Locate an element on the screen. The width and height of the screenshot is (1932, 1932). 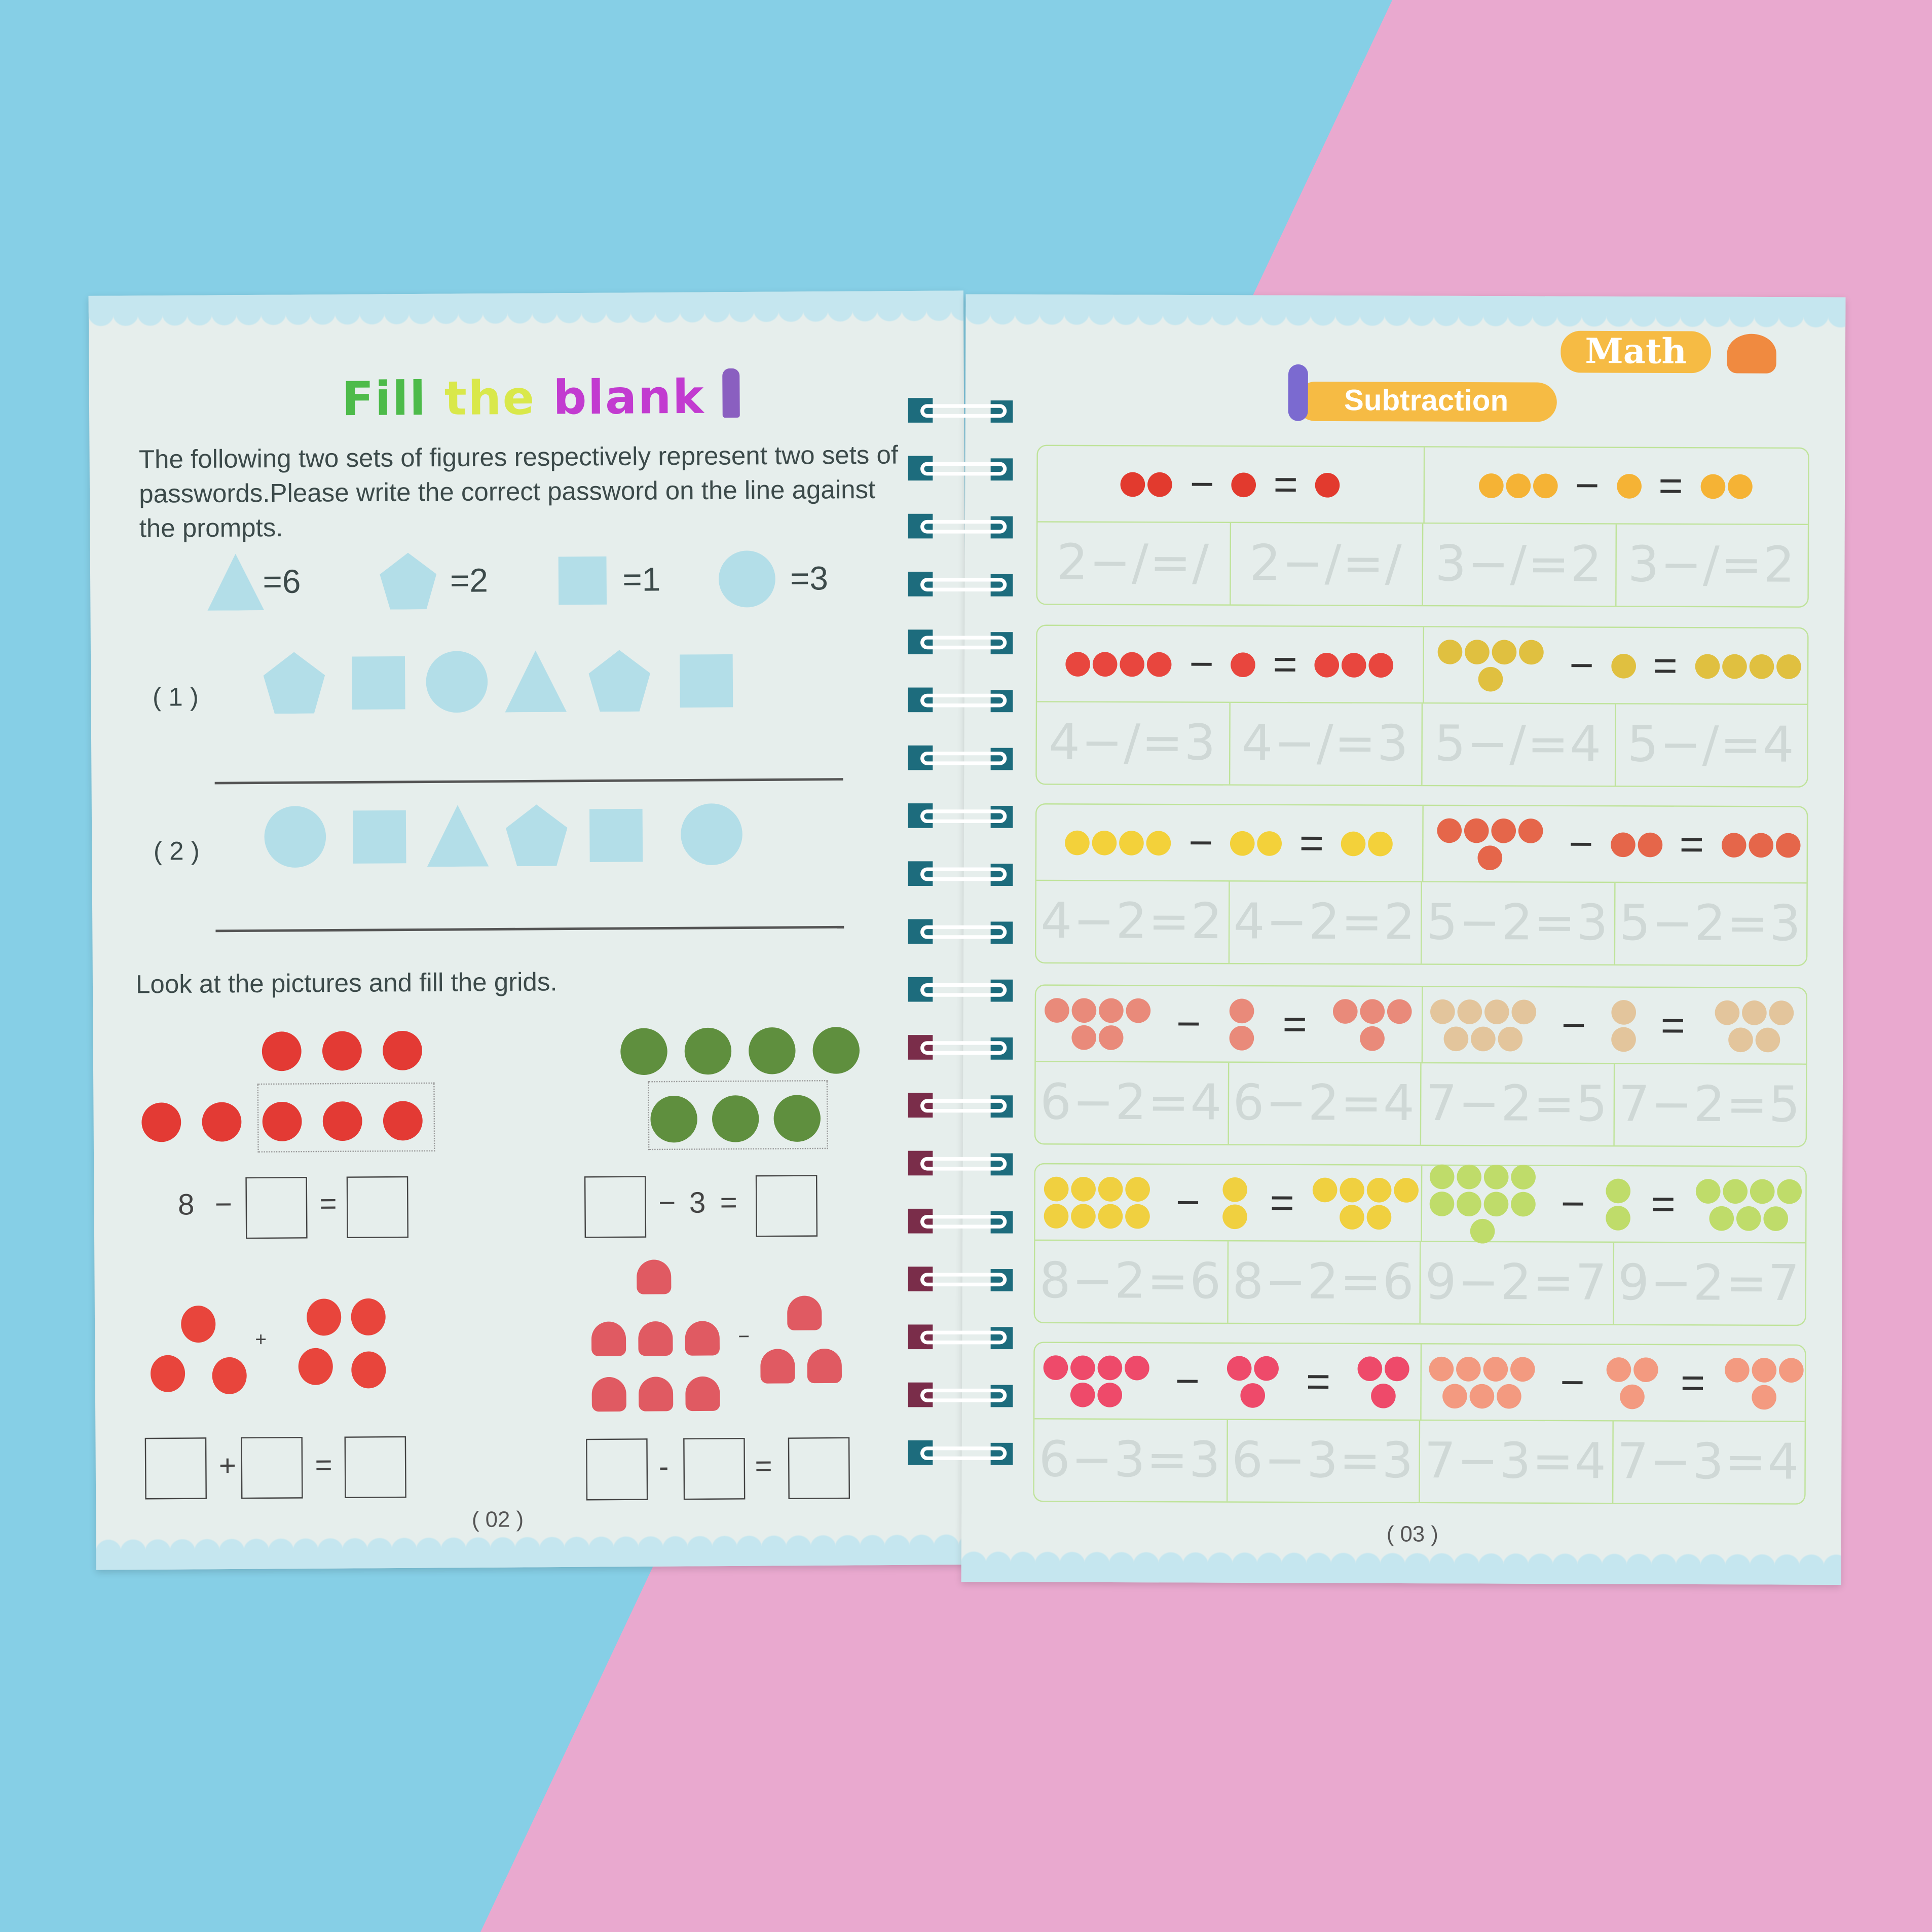
square-shape-icon is located at coordinates (582, 580).